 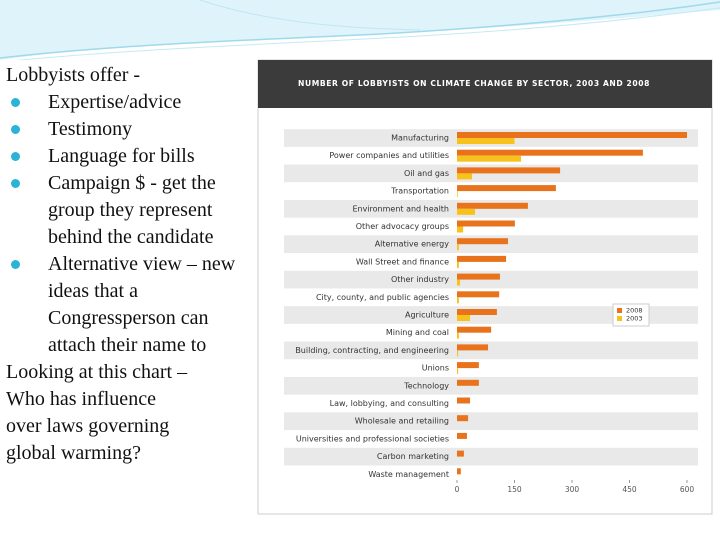 What do you see at coordinates (427, 315) in the screenshot?
I see `y-tick-label: Agriculture` at bounding box center [427, 315].